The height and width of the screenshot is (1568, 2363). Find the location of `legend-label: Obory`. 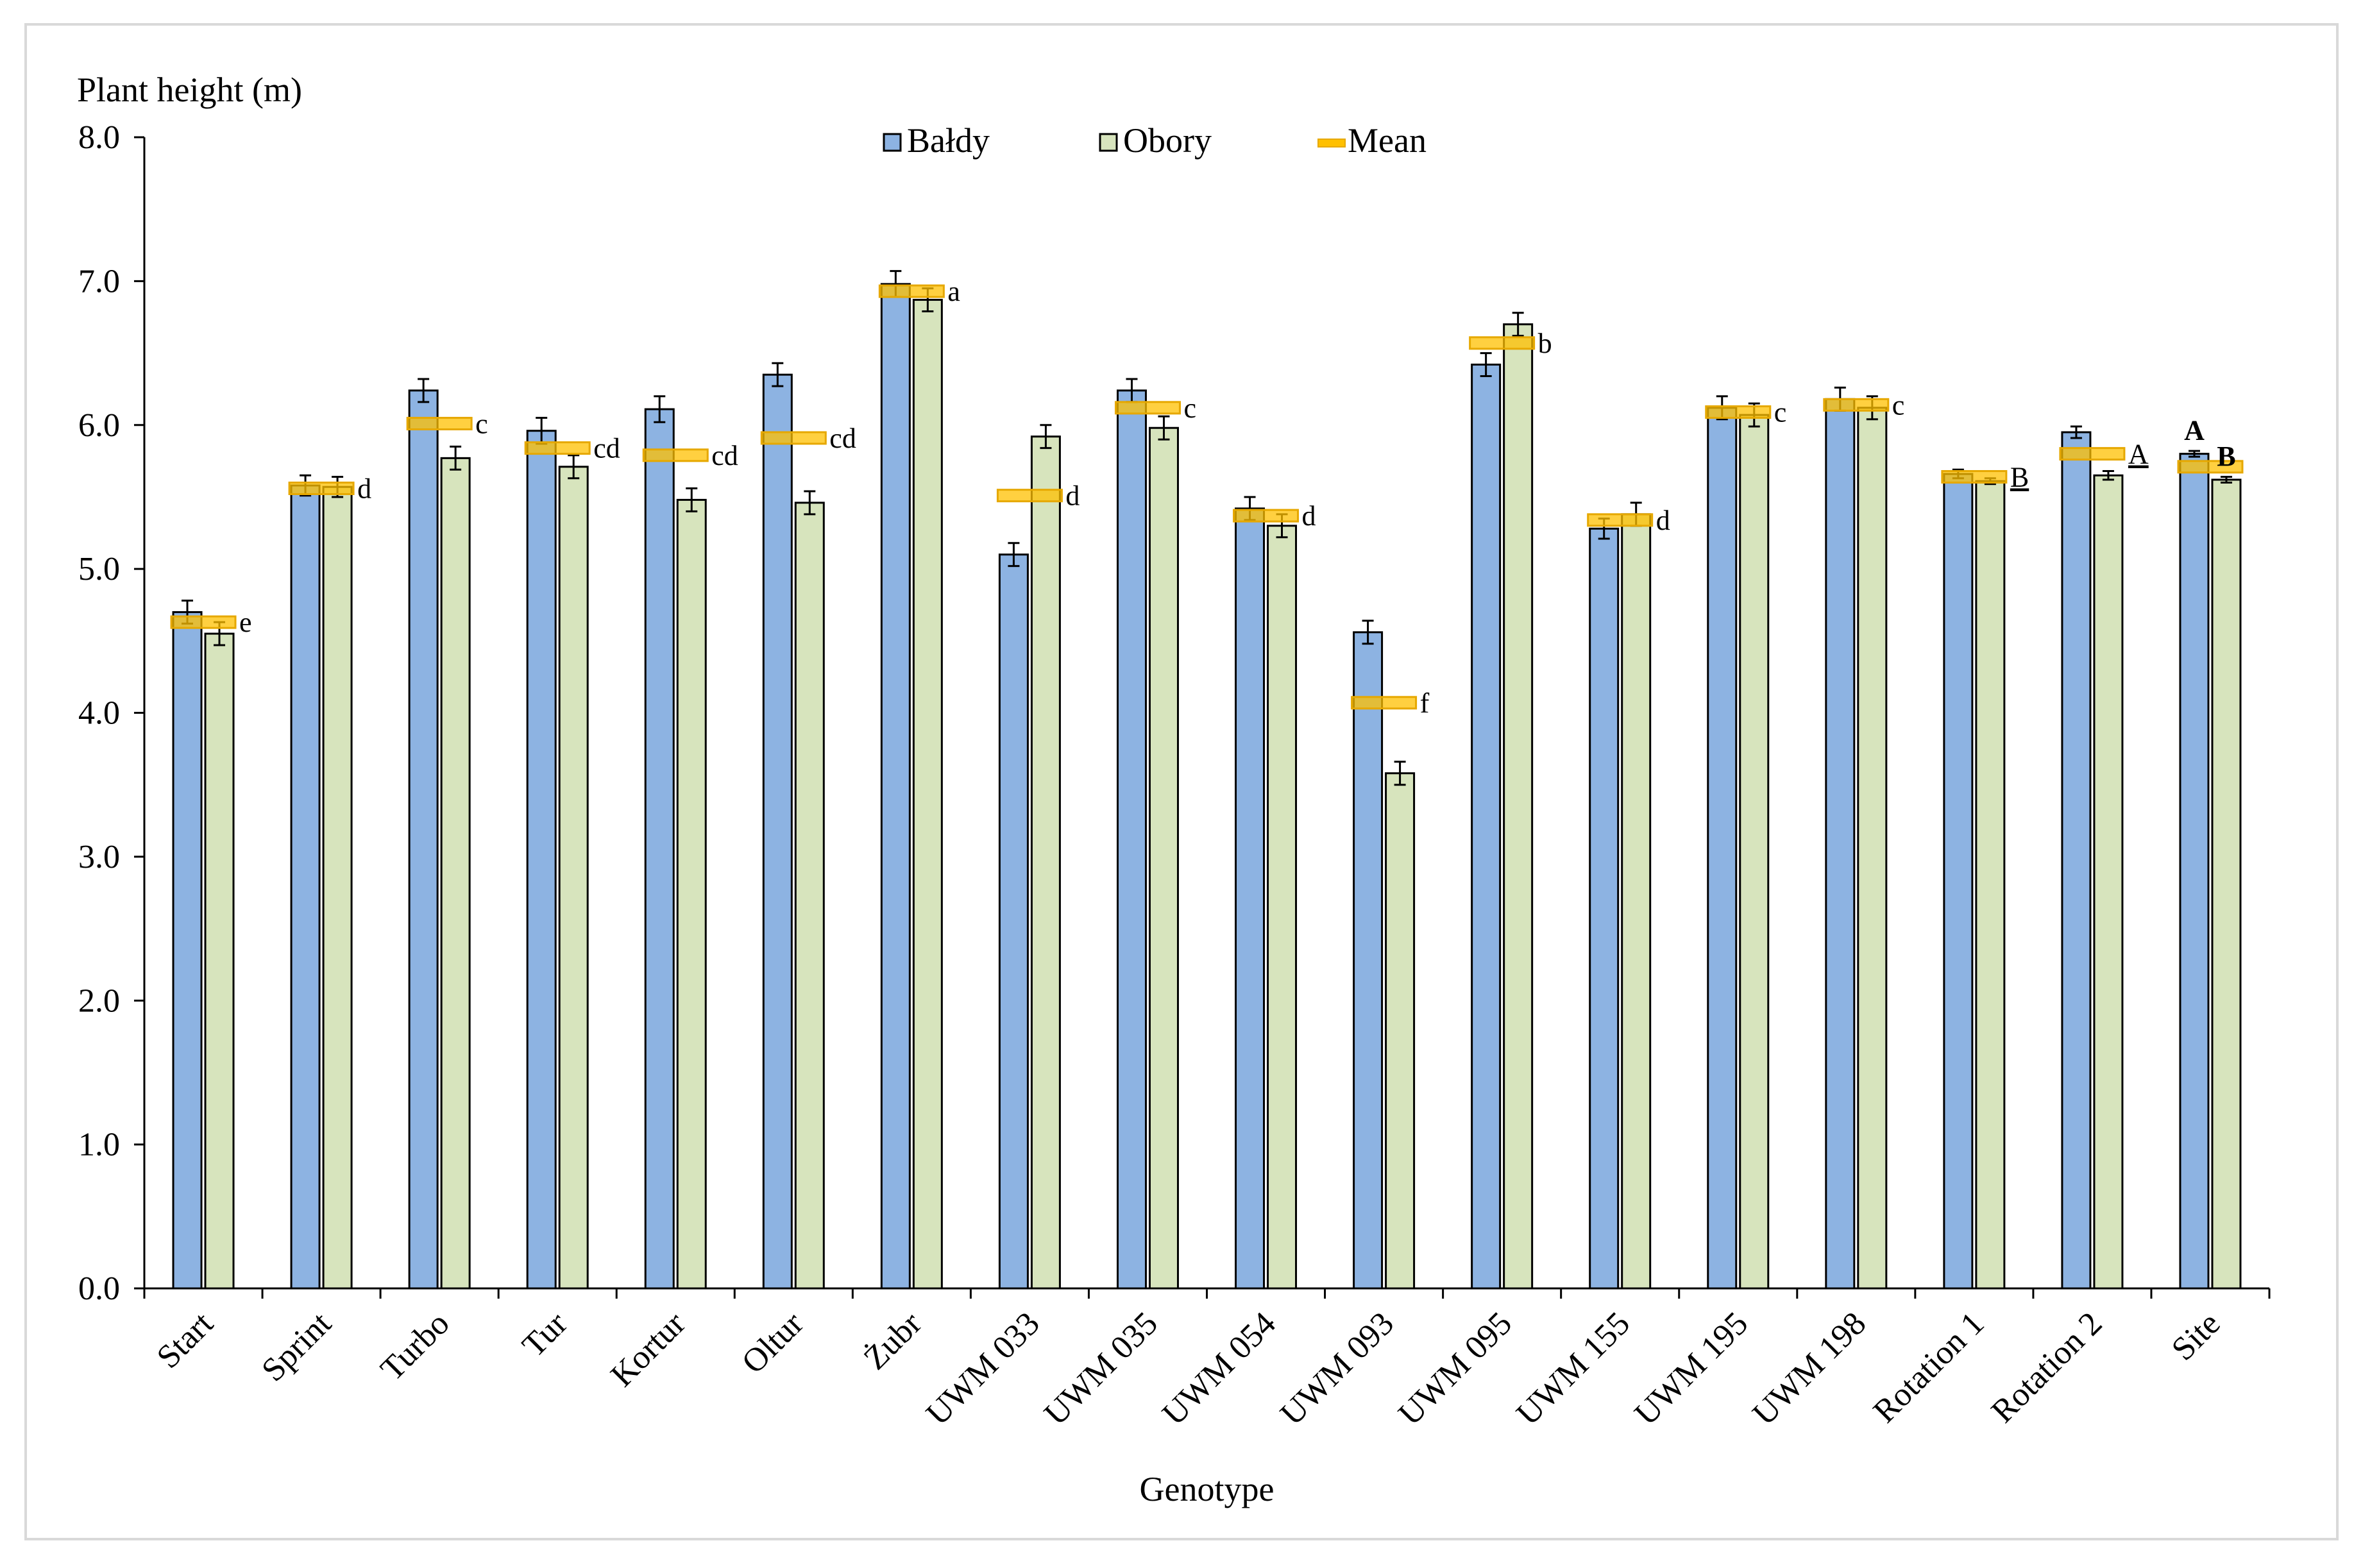

legend-label: Obory is located at coordinates (1167, 140).